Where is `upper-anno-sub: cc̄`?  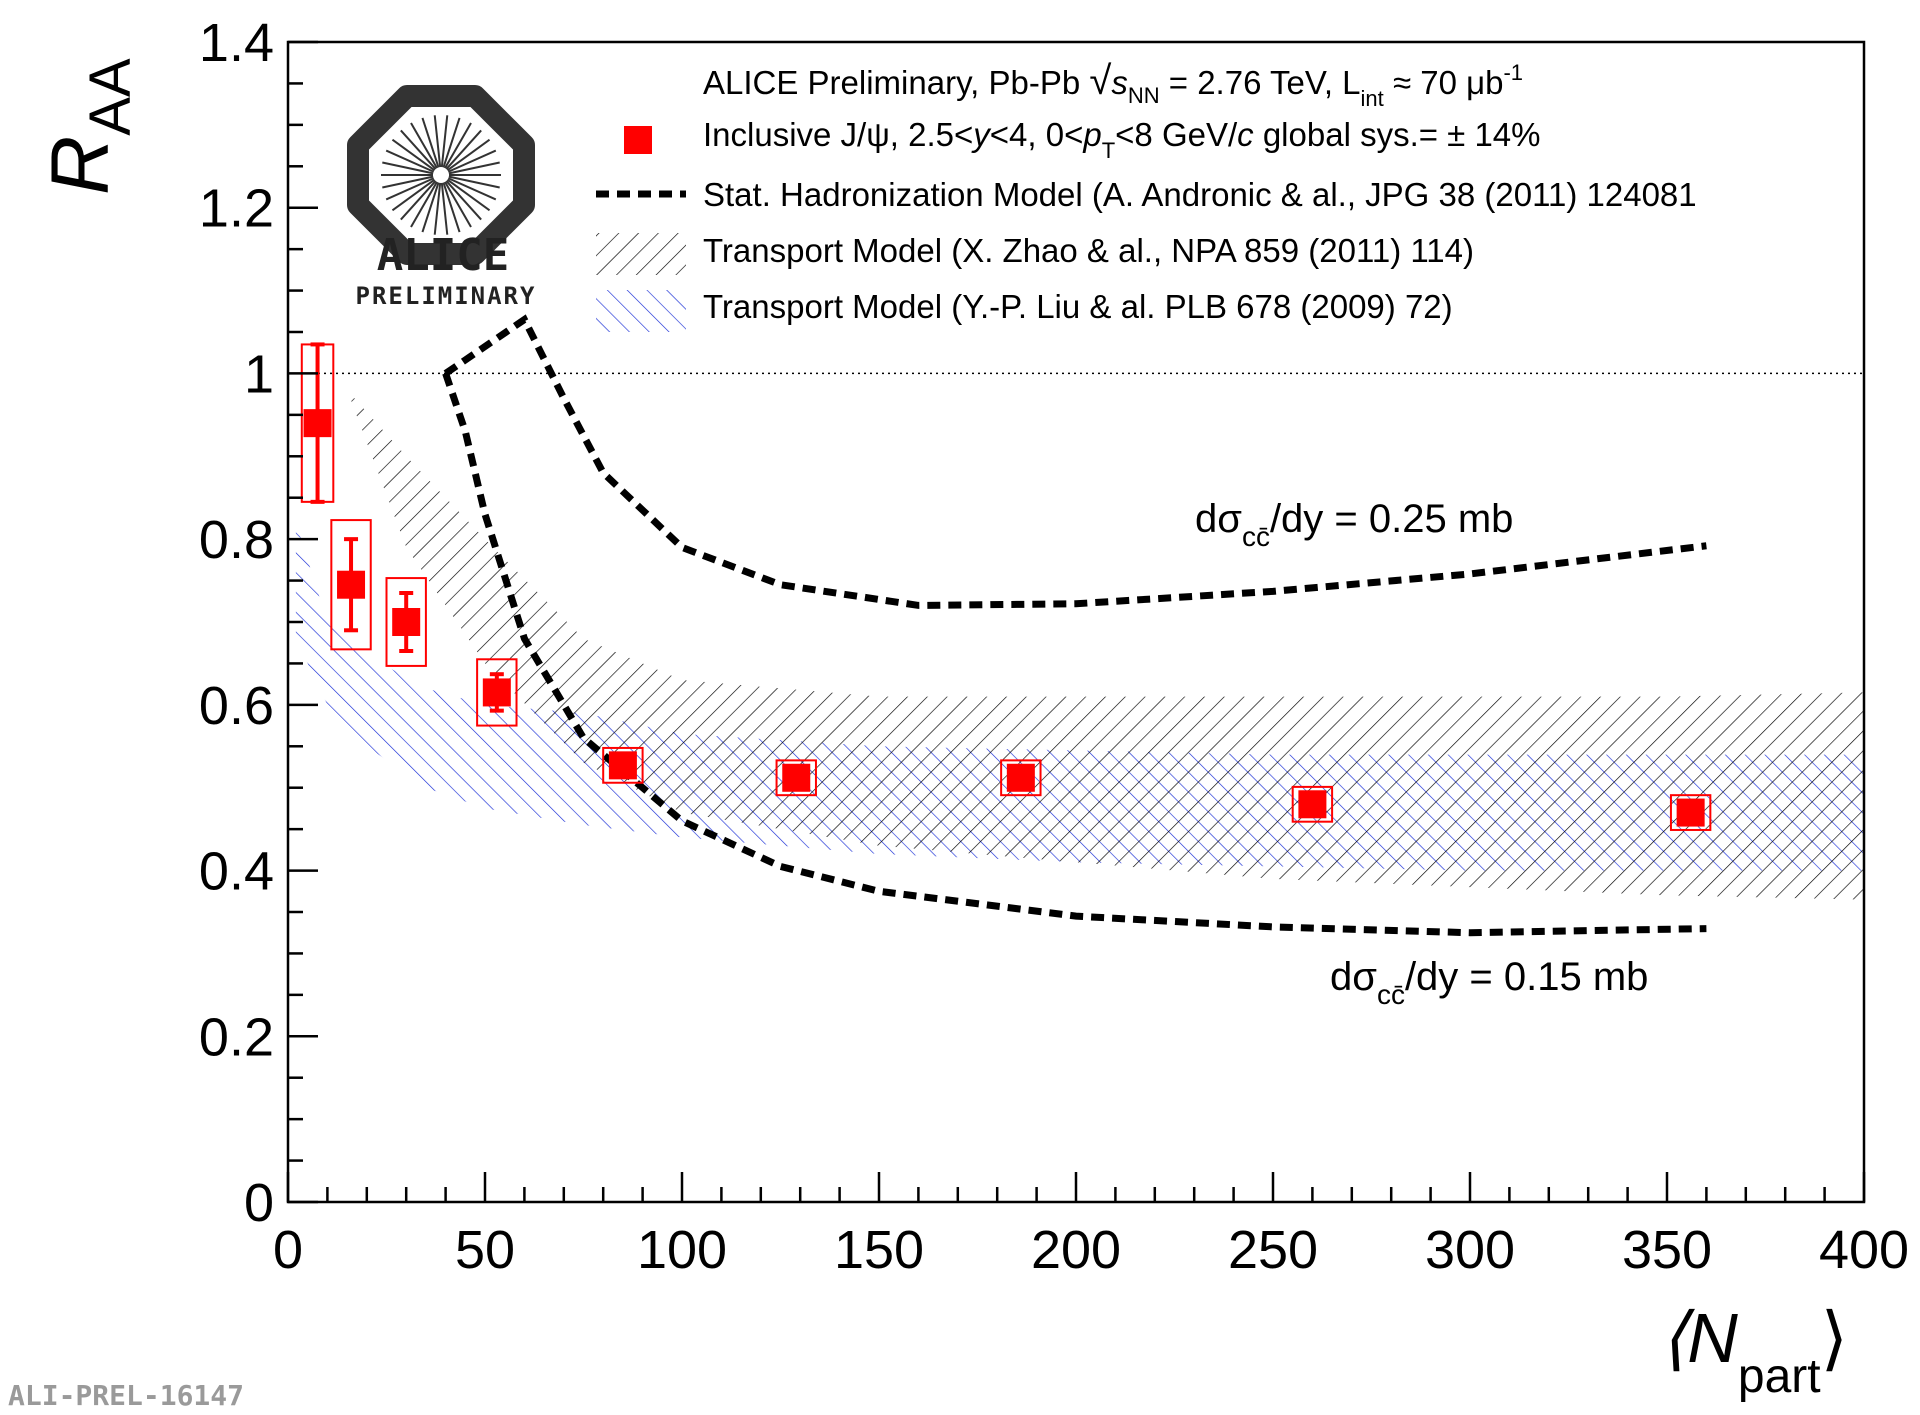 upper-anno-sub: cc̄ is located at coordinates (1256, 536).